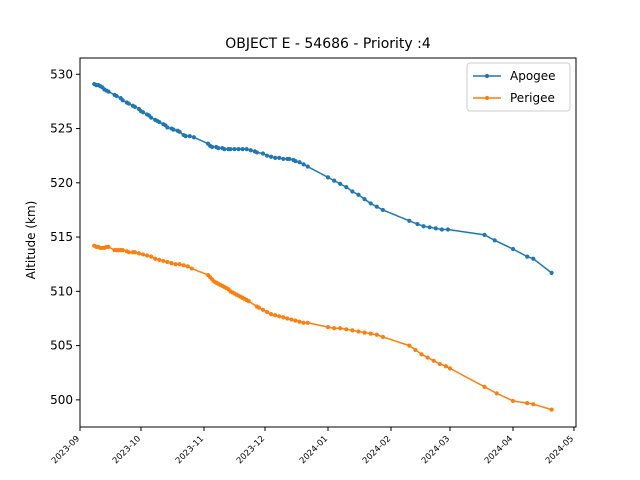  Describe the element at coordinates (61, 237) in the screenshot. I see `y-tick-label: 515` at that location.